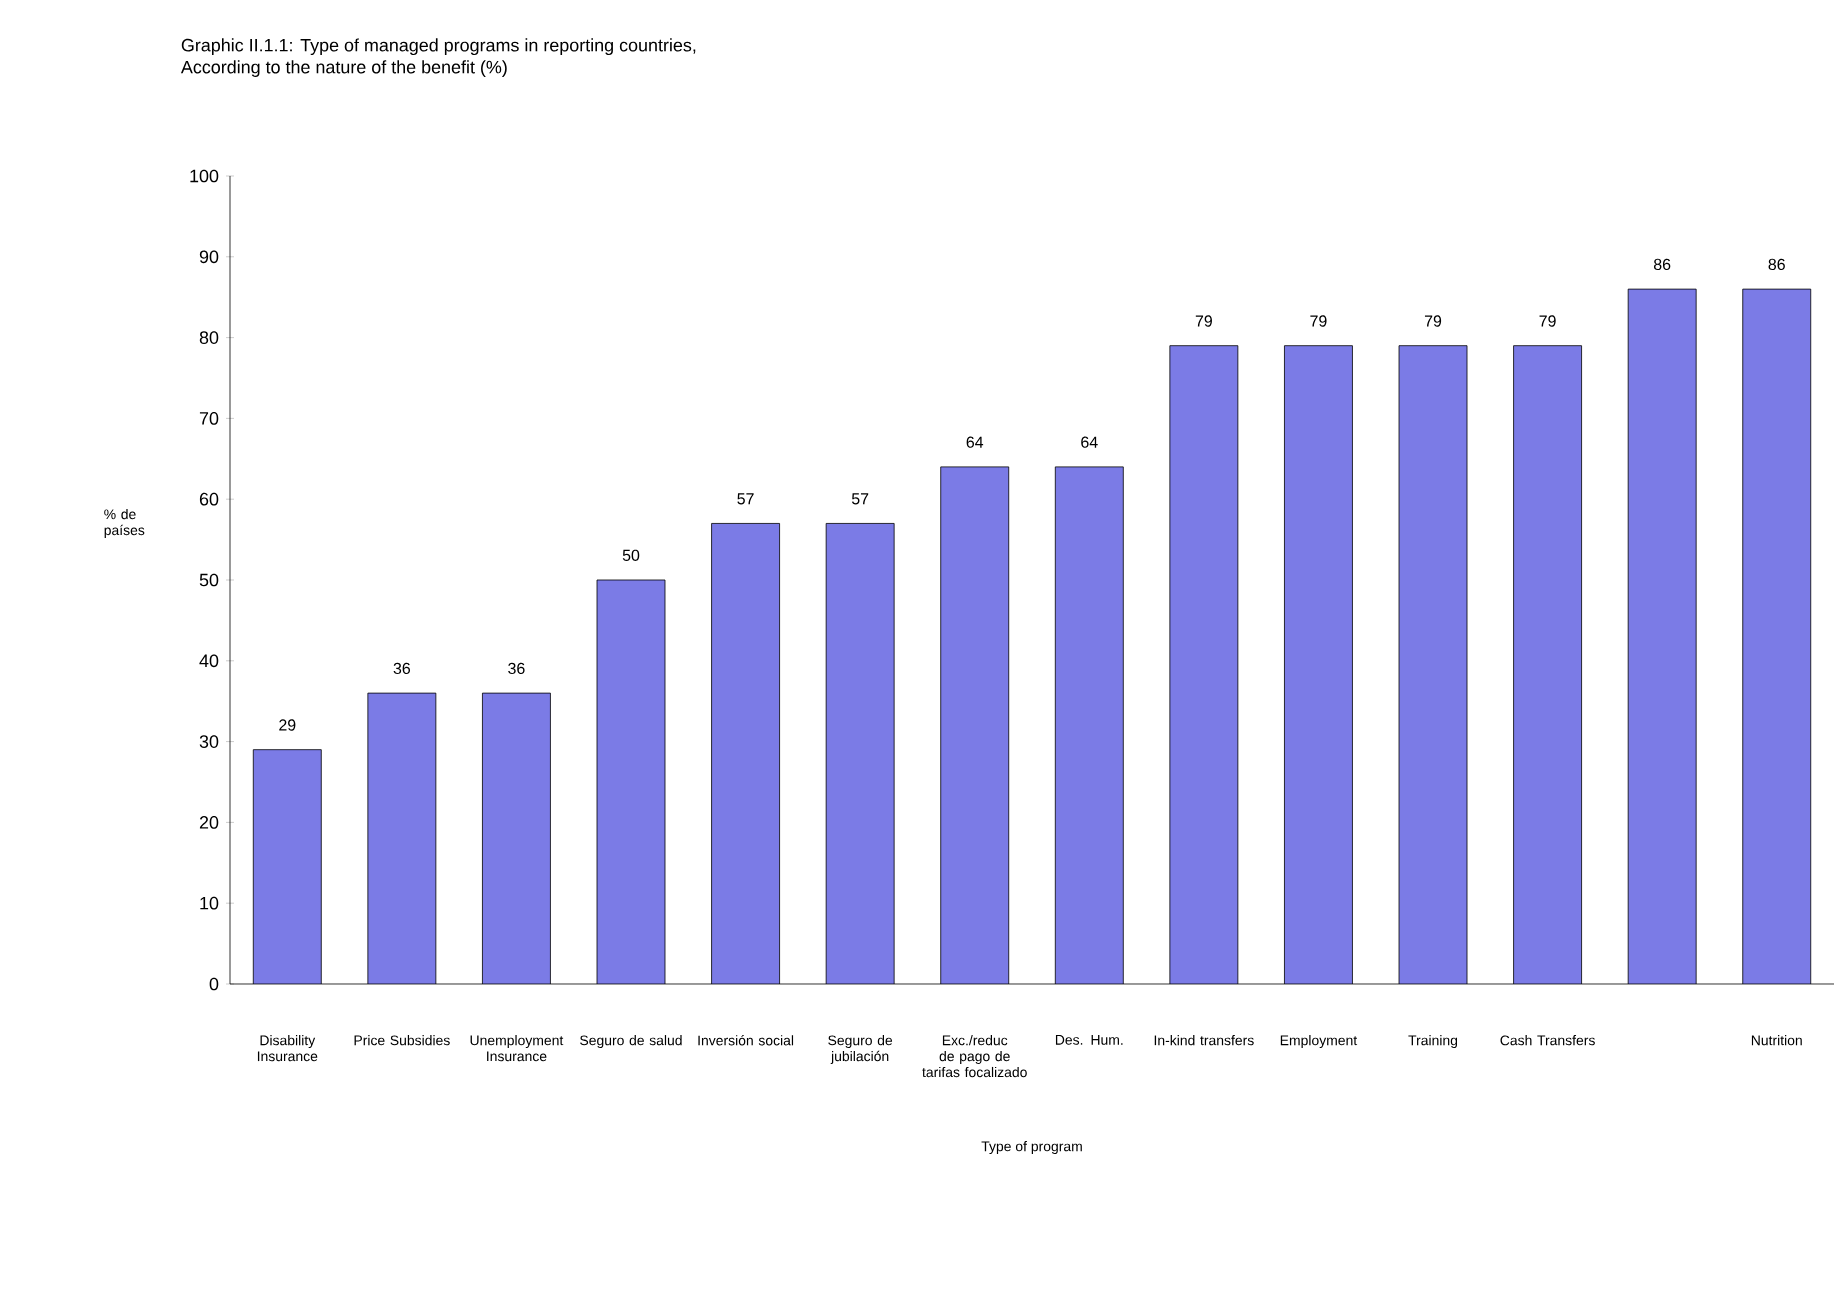 The image size is (1834, 1312). What do you see at coordinates (214, 984) in the screenshot?
I see `y-tick-label: 0` at bounding box center [214, 984].